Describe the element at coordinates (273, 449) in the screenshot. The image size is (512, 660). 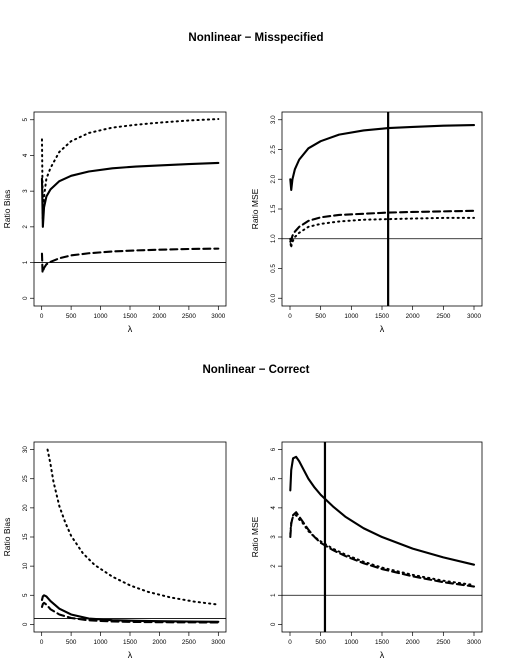
I see `y-tick-label: 6` at that location.